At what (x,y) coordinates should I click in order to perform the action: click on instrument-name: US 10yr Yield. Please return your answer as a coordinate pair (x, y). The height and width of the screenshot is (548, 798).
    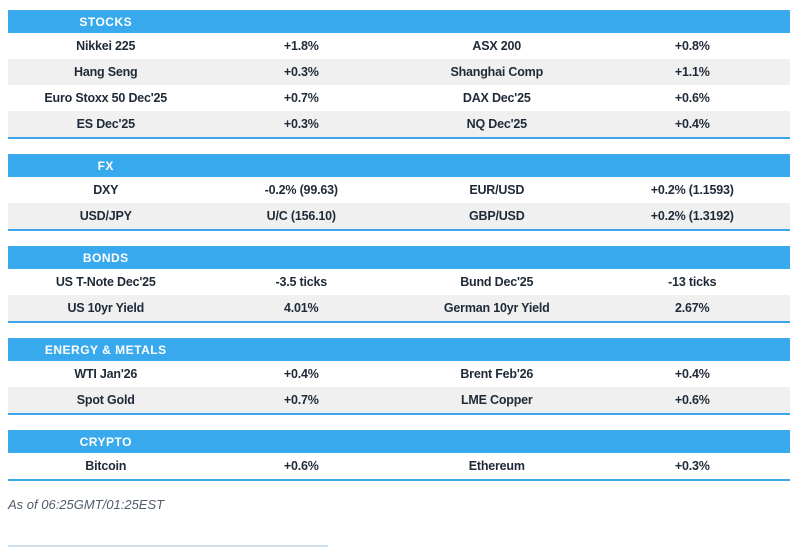
    Looking at the image, I should click on (106, 308).